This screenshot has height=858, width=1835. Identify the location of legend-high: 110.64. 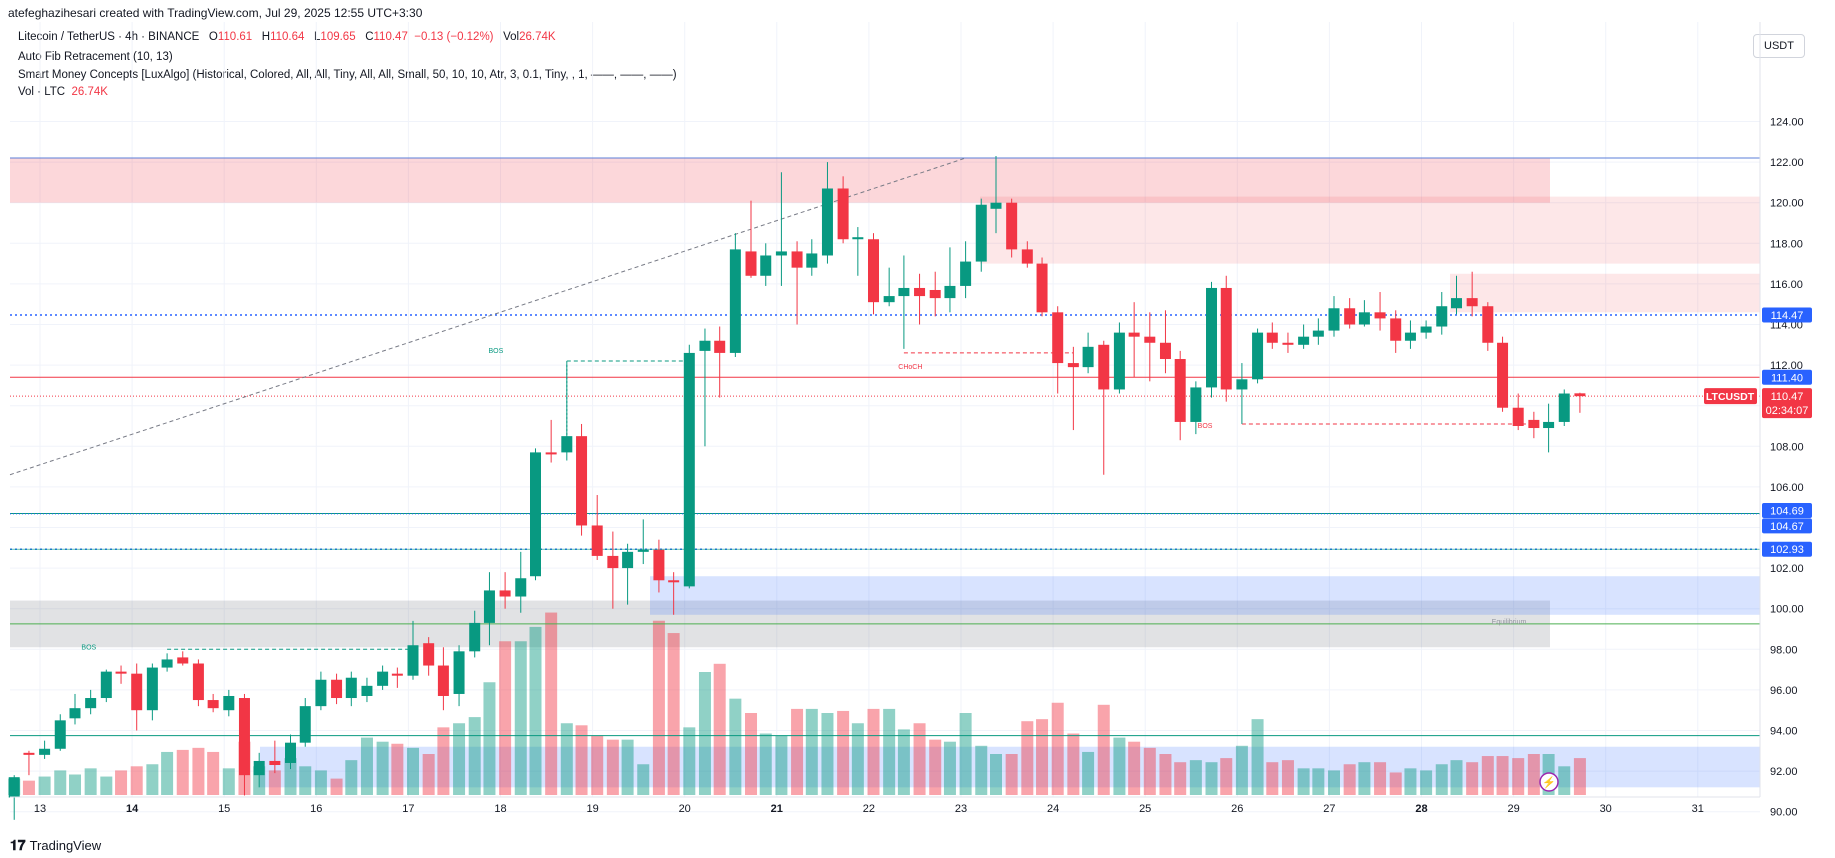
(287, 37).